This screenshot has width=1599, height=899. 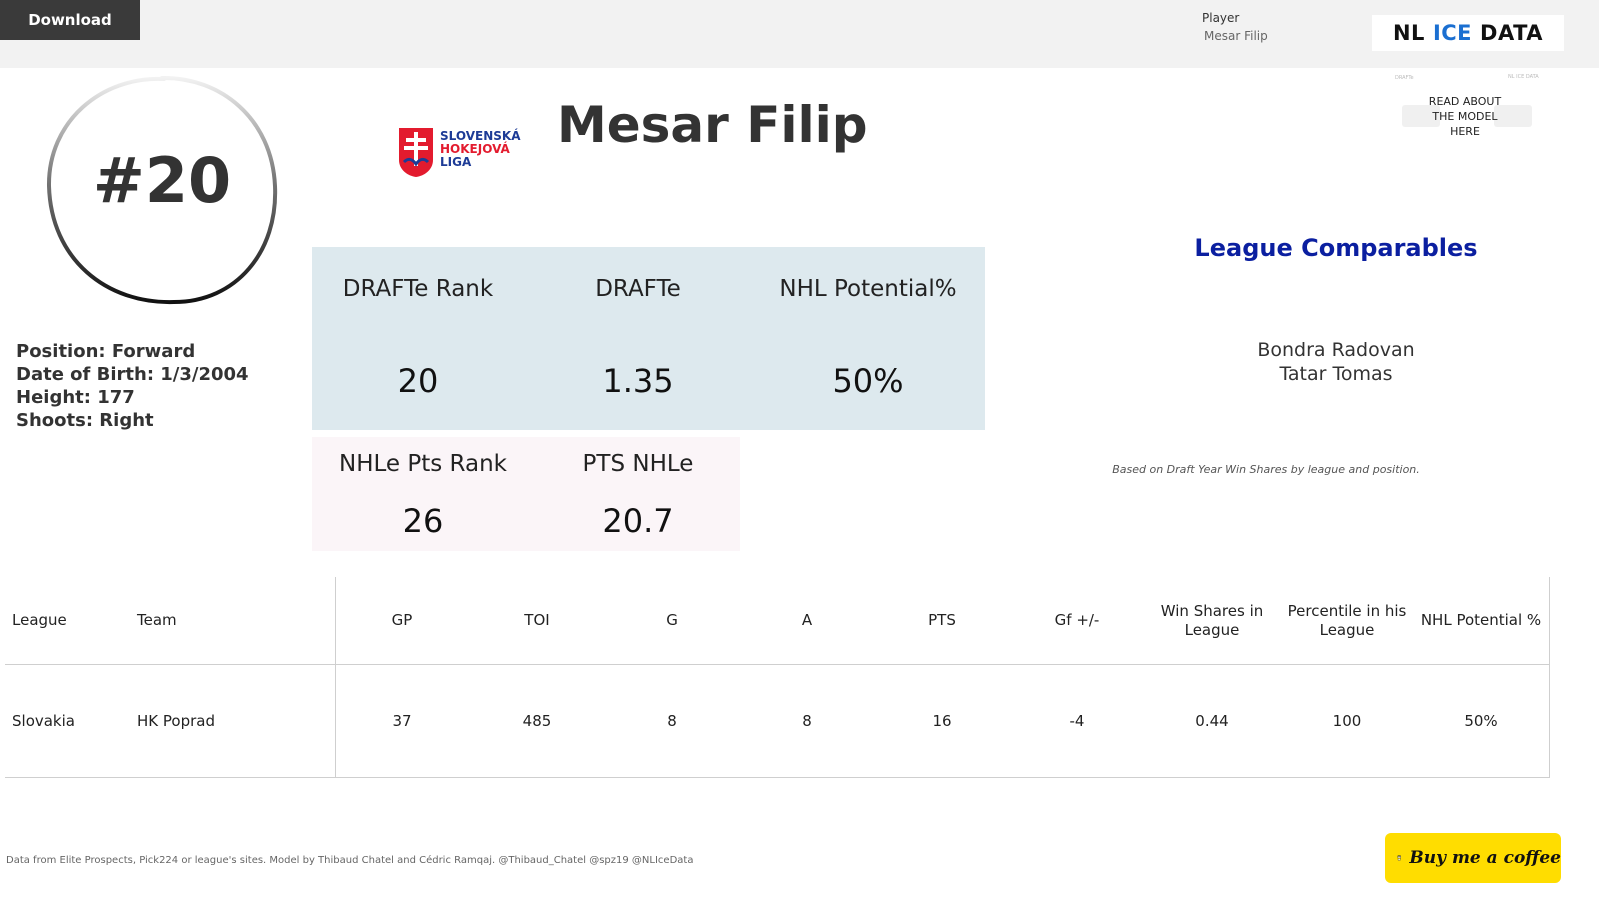 I want to click on brand-logo-part-3: DATA, so click(x=1512, y=33).